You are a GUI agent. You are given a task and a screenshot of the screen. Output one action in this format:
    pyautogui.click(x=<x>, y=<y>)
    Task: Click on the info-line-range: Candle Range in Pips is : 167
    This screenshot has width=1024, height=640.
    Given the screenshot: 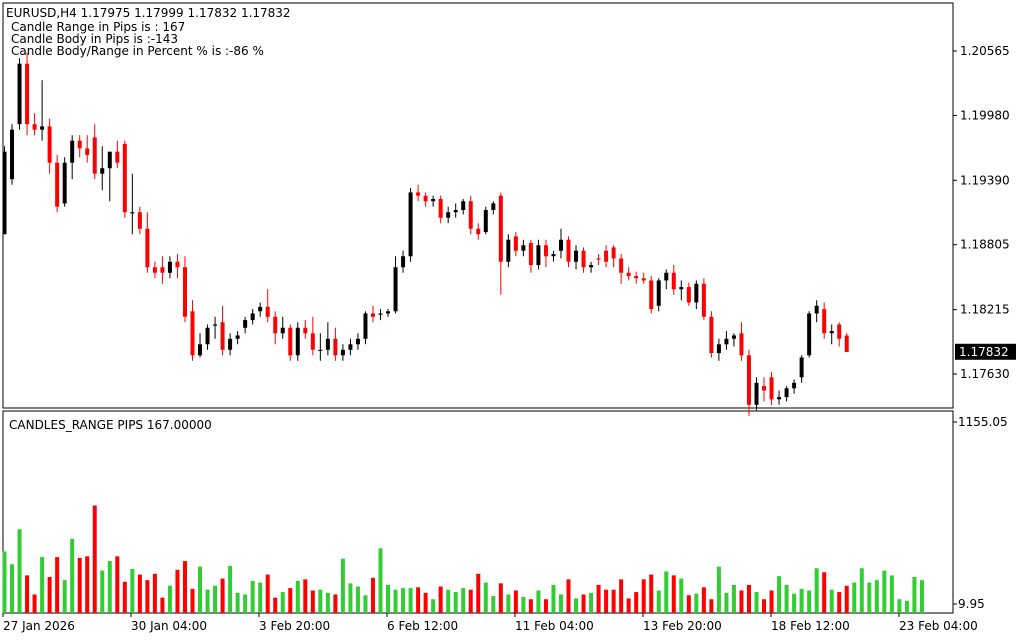 What is the action you would take?
    pyautogui.click(x=98, y=27)
    